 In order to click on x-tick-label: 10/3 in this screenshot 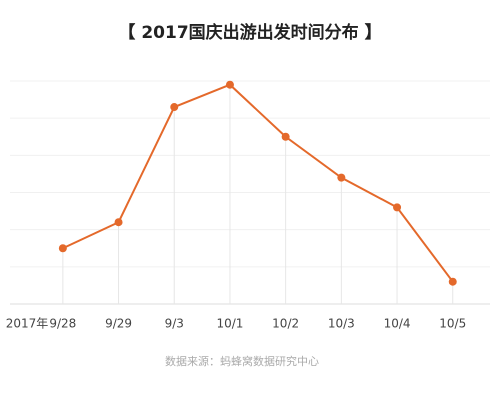, I will do `click(341, 324)`.